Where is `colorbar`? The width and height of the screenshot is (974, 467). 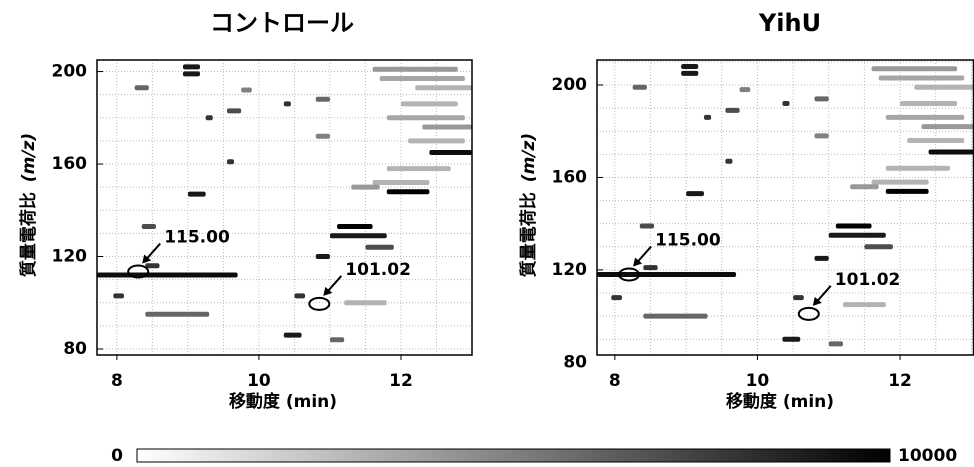
colorbar is located at coordinates (513, 455).